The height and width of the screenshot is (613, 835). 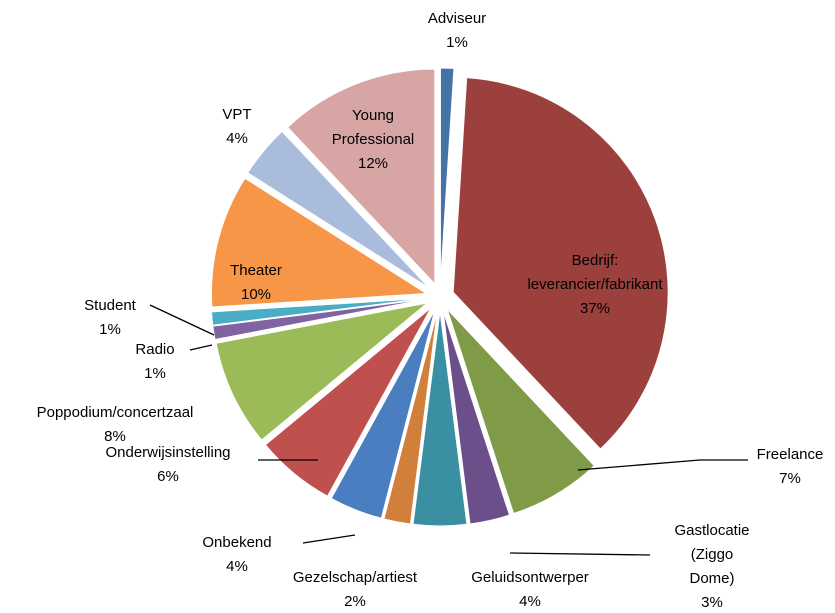 I want to click on category-label-line: Poppodium/concertzaal, so click(x=115, y=412).